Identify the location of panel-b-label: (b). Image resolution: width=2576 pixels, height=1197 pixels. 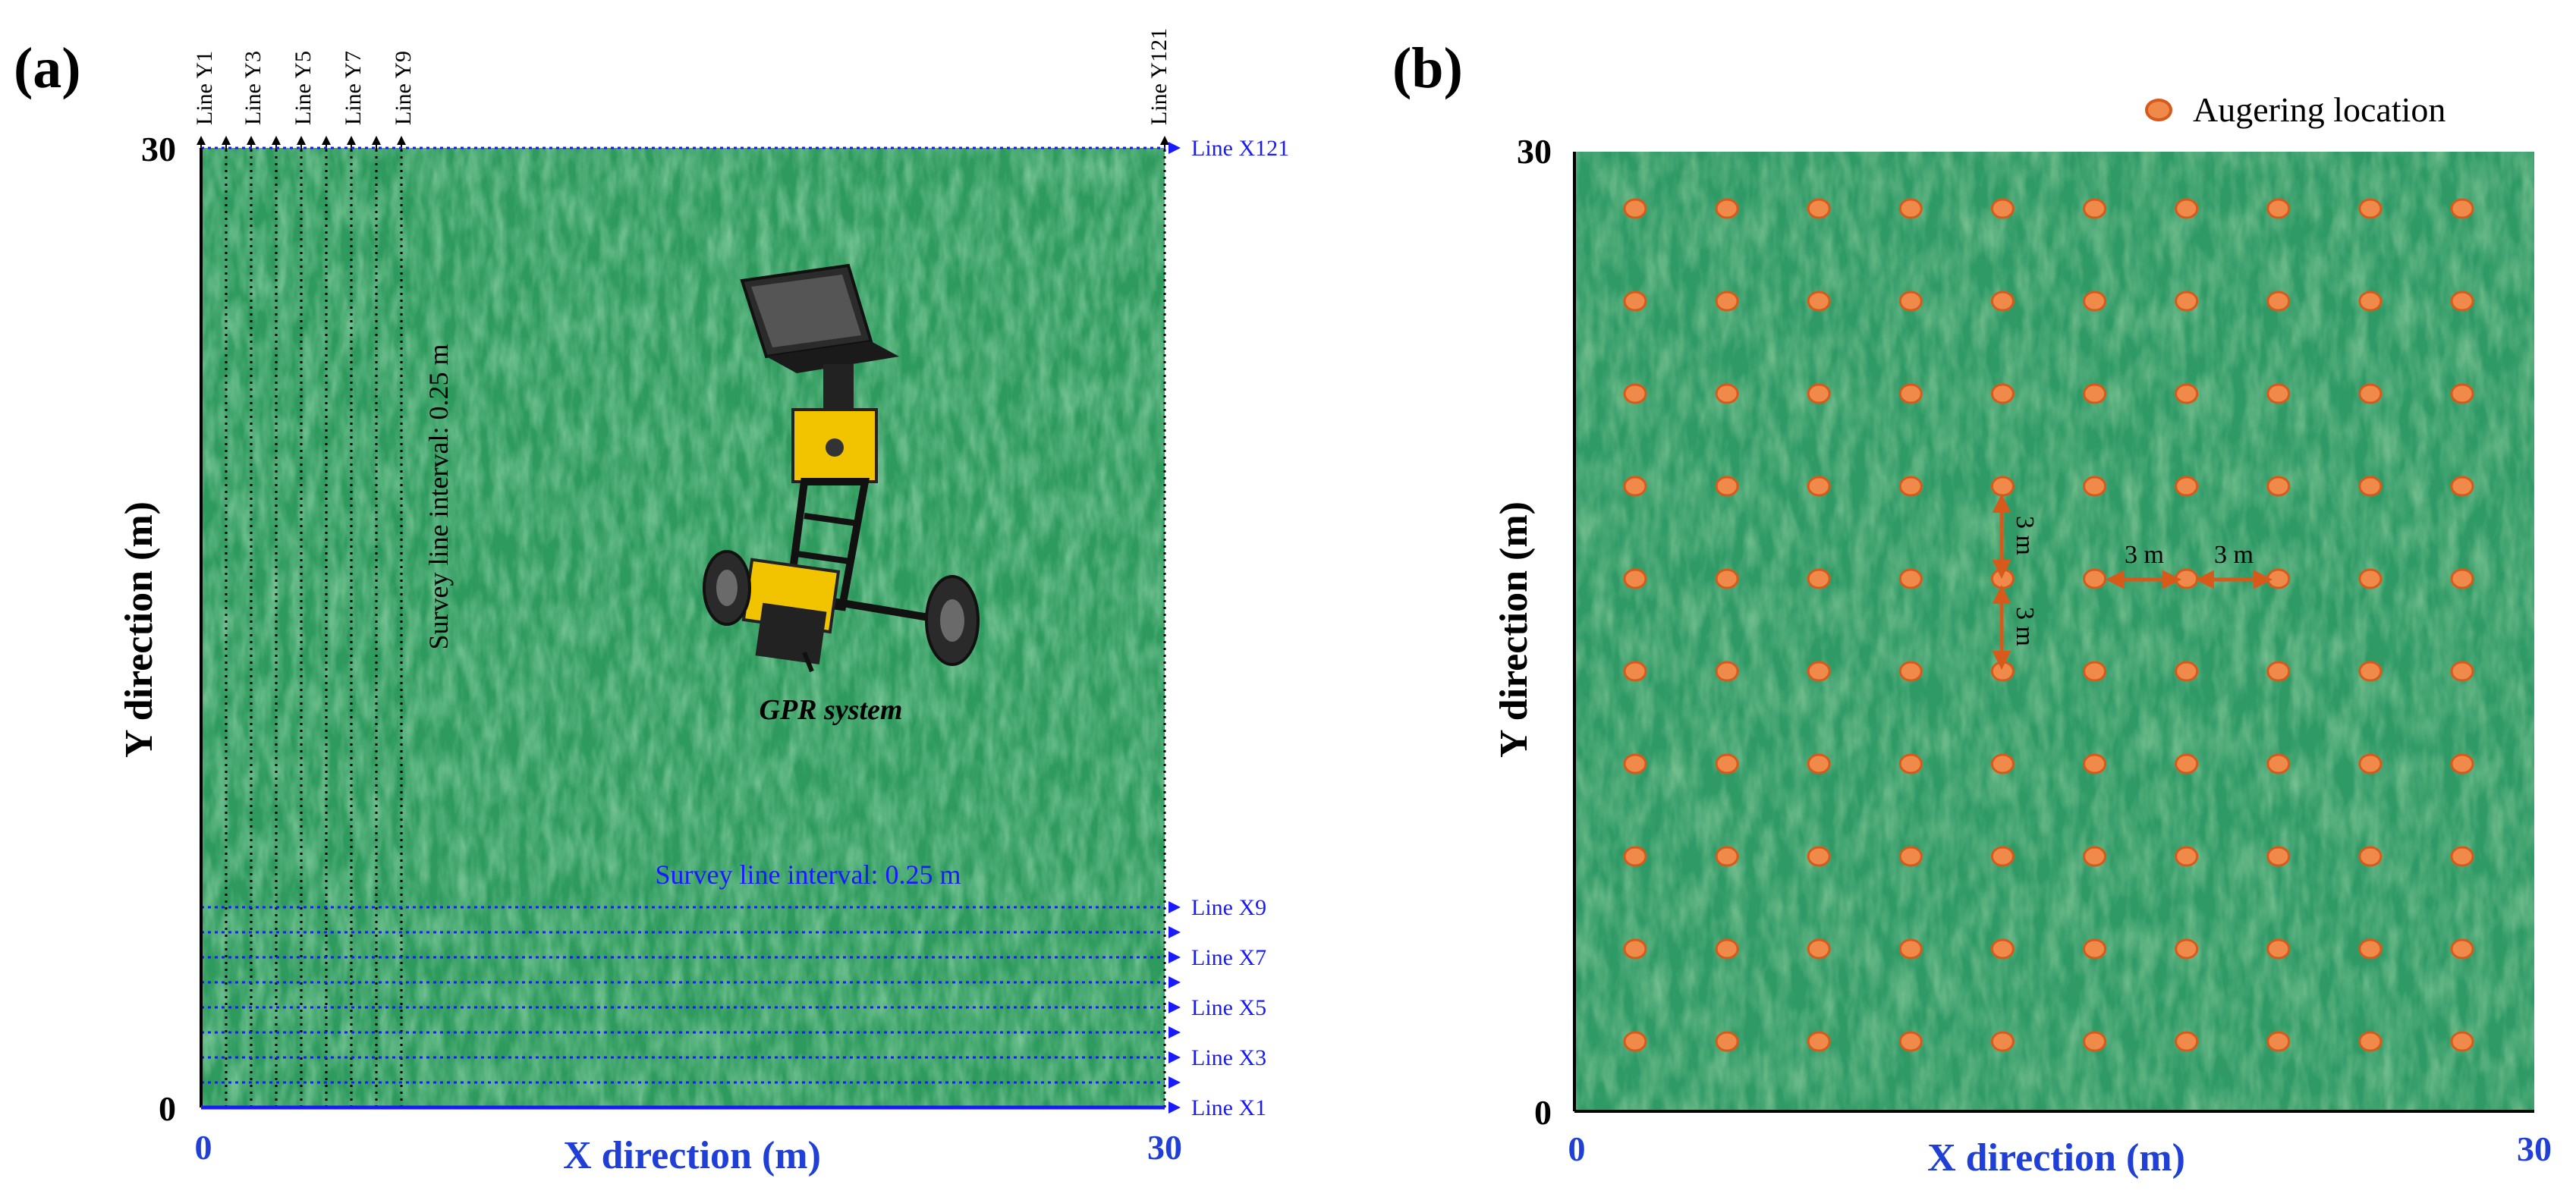
(1427, 68).